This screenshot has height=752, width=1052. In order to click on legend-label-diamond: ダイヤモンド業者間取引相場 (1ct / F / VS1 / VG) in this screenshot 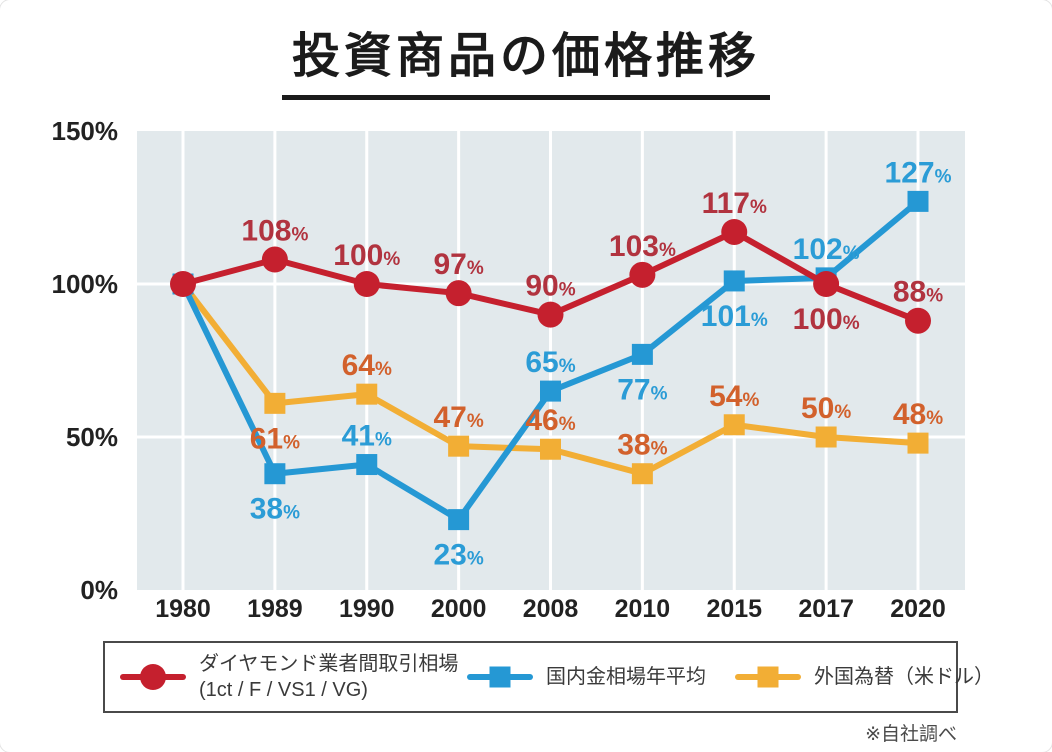, I will do `click(329, 677)`.